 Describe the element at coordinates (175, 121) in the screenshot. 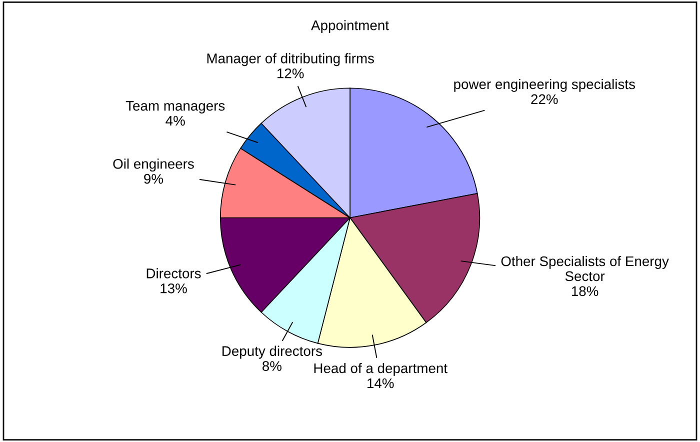

I see `data-label: 4%` at that location.